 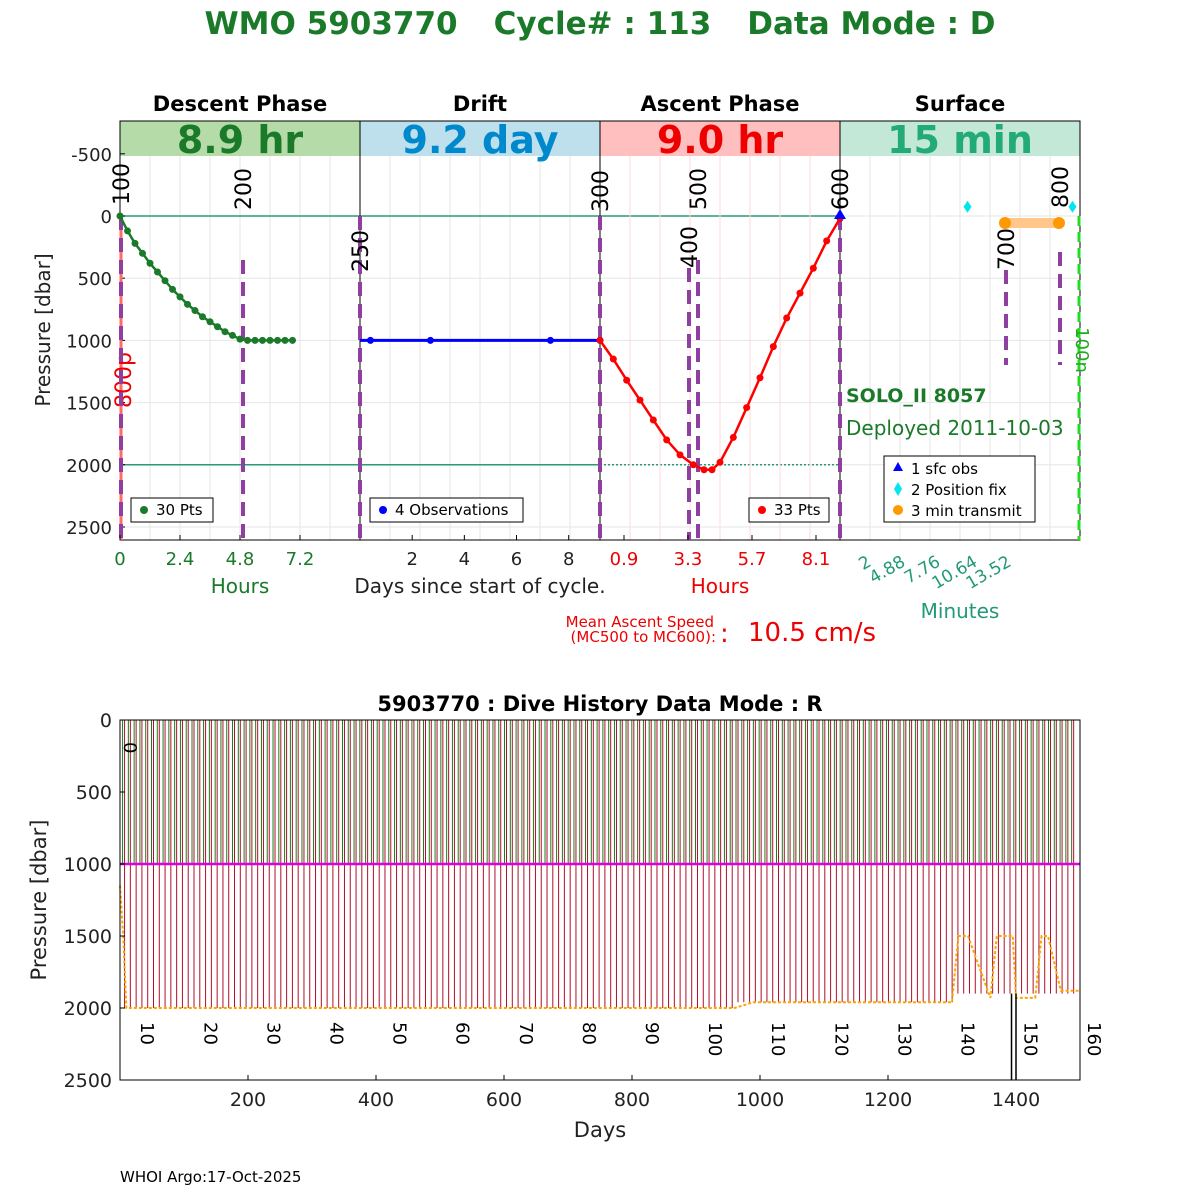 What do you see at coordinates (959, 490) in the screenshot?
I see `legend-position-fix-label: 2 Position fix` at bounding box center [959, 490].